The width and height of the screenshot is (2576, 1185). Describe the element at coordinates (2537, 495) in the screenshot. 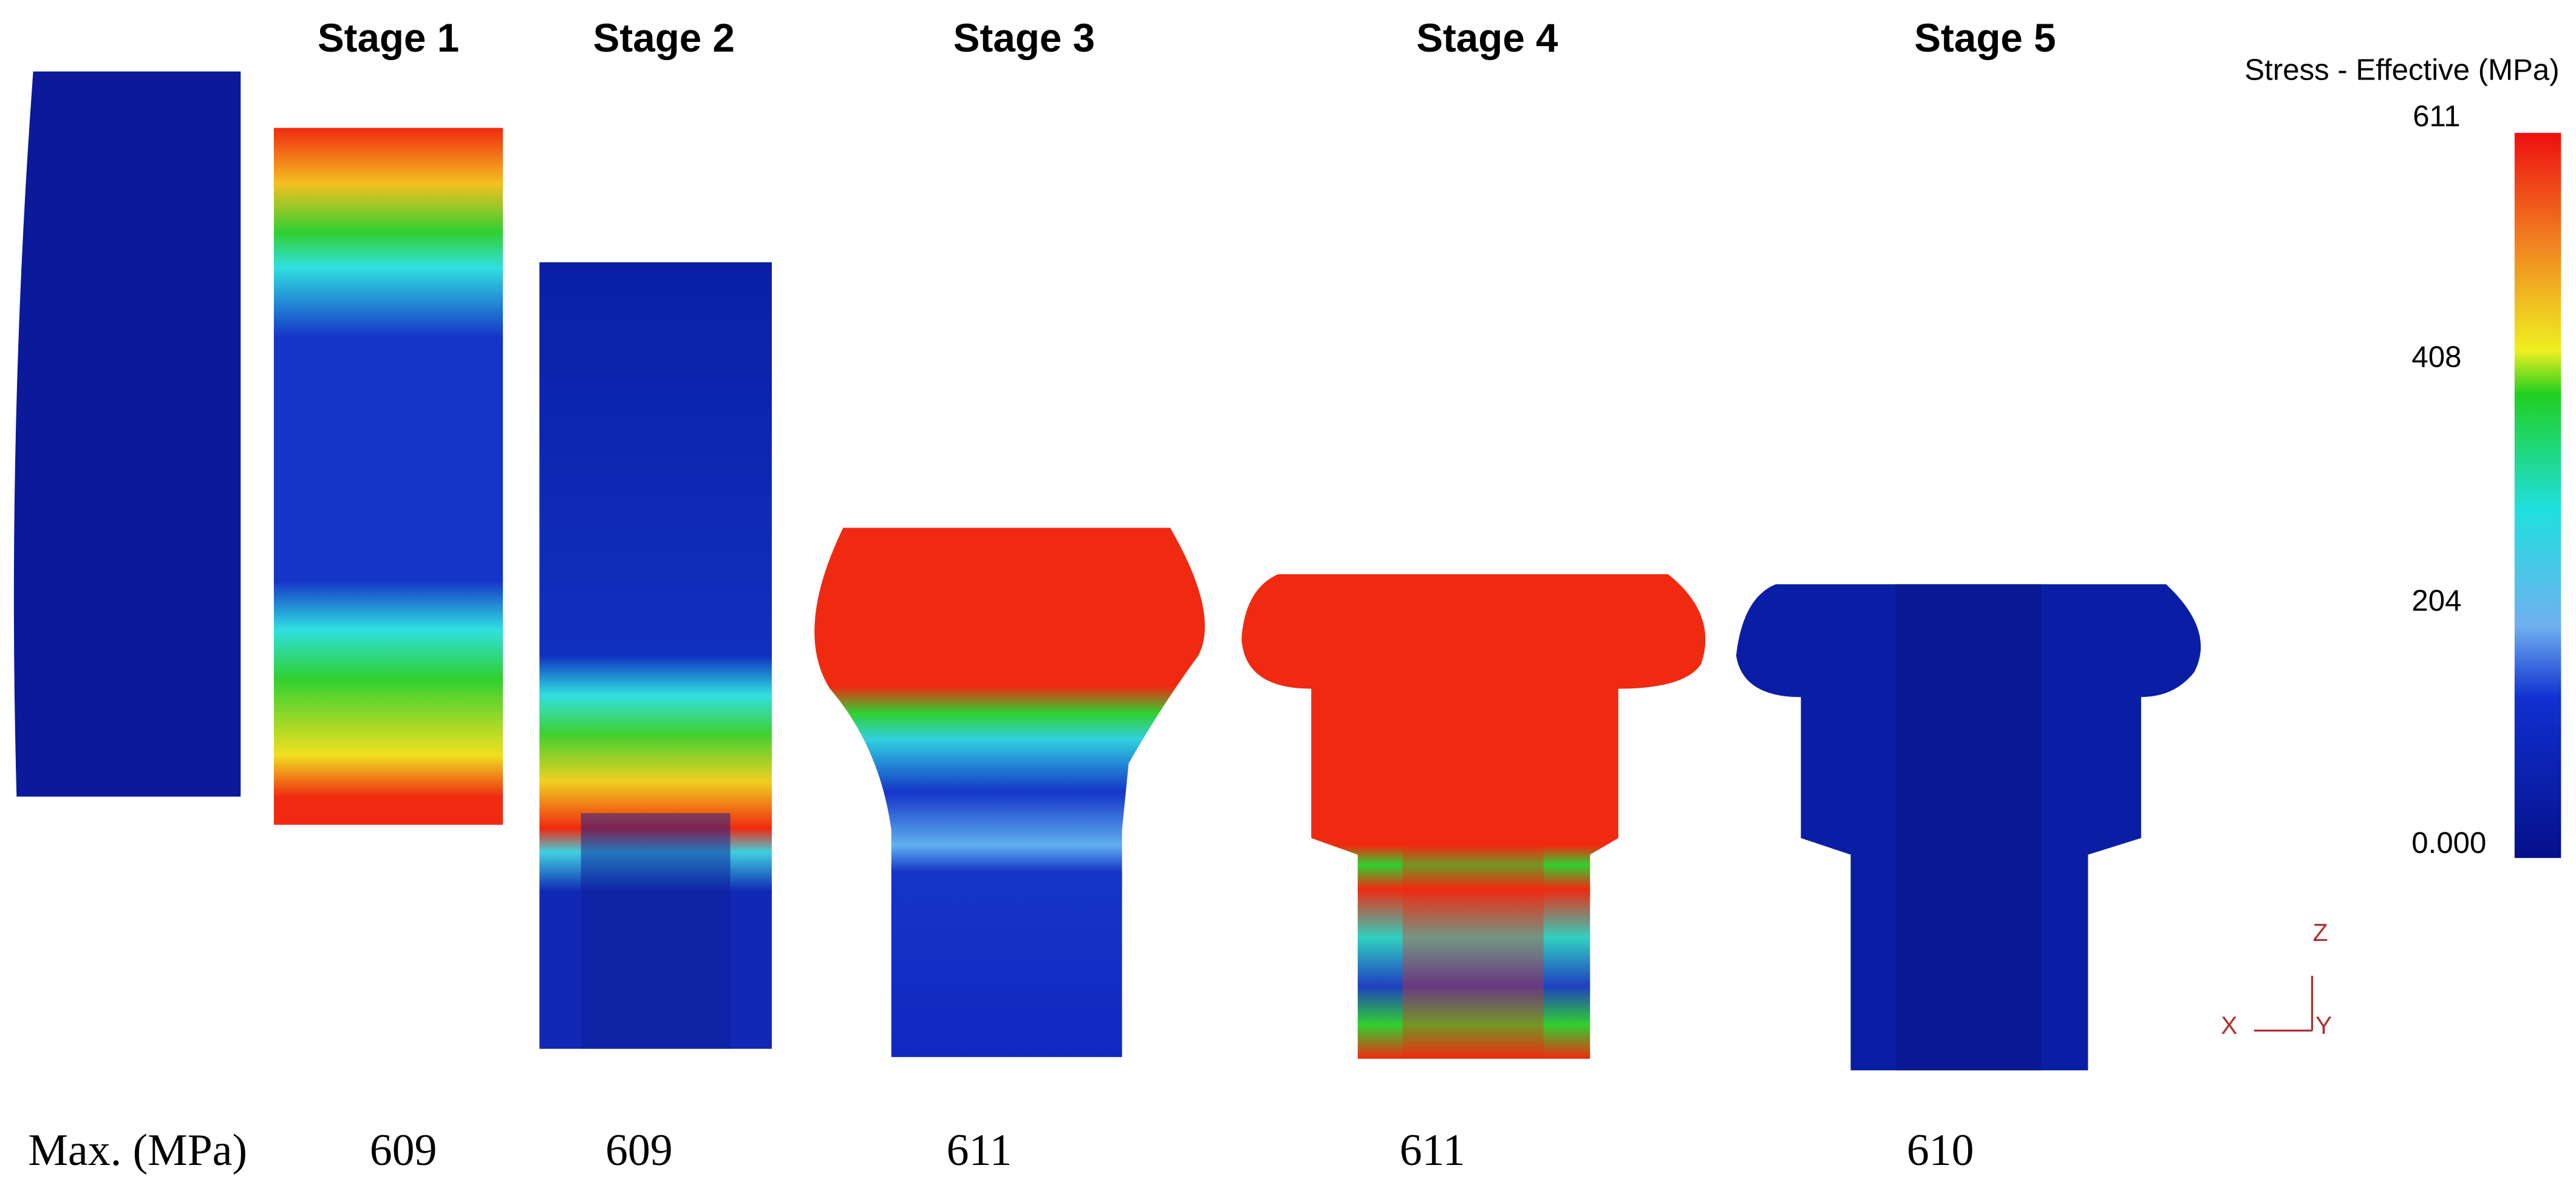

I see `colorbar` at that location.